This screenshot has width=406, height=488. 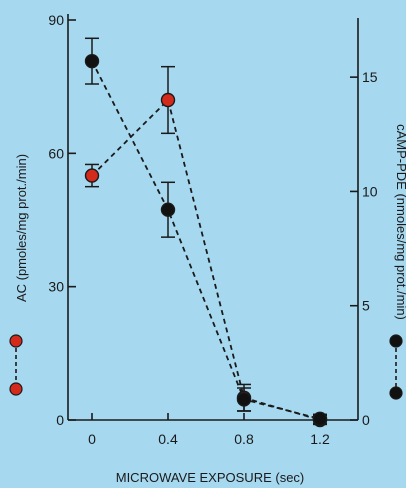 What do you see at coordinates (366, 420) in the screenshot?
I see `right-tick-label: 0` at bounding box center [366, 420].